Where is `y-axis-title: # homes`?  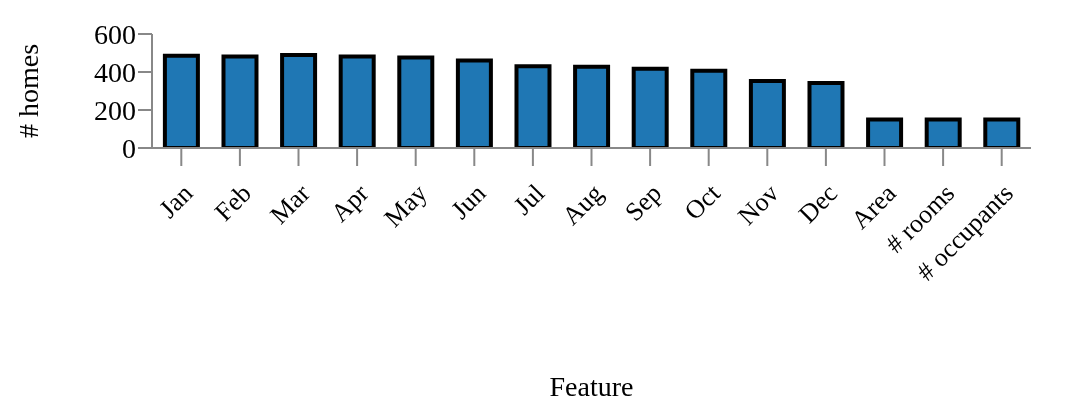
y-axis-title: # homes is located at coordinates (28, 91).